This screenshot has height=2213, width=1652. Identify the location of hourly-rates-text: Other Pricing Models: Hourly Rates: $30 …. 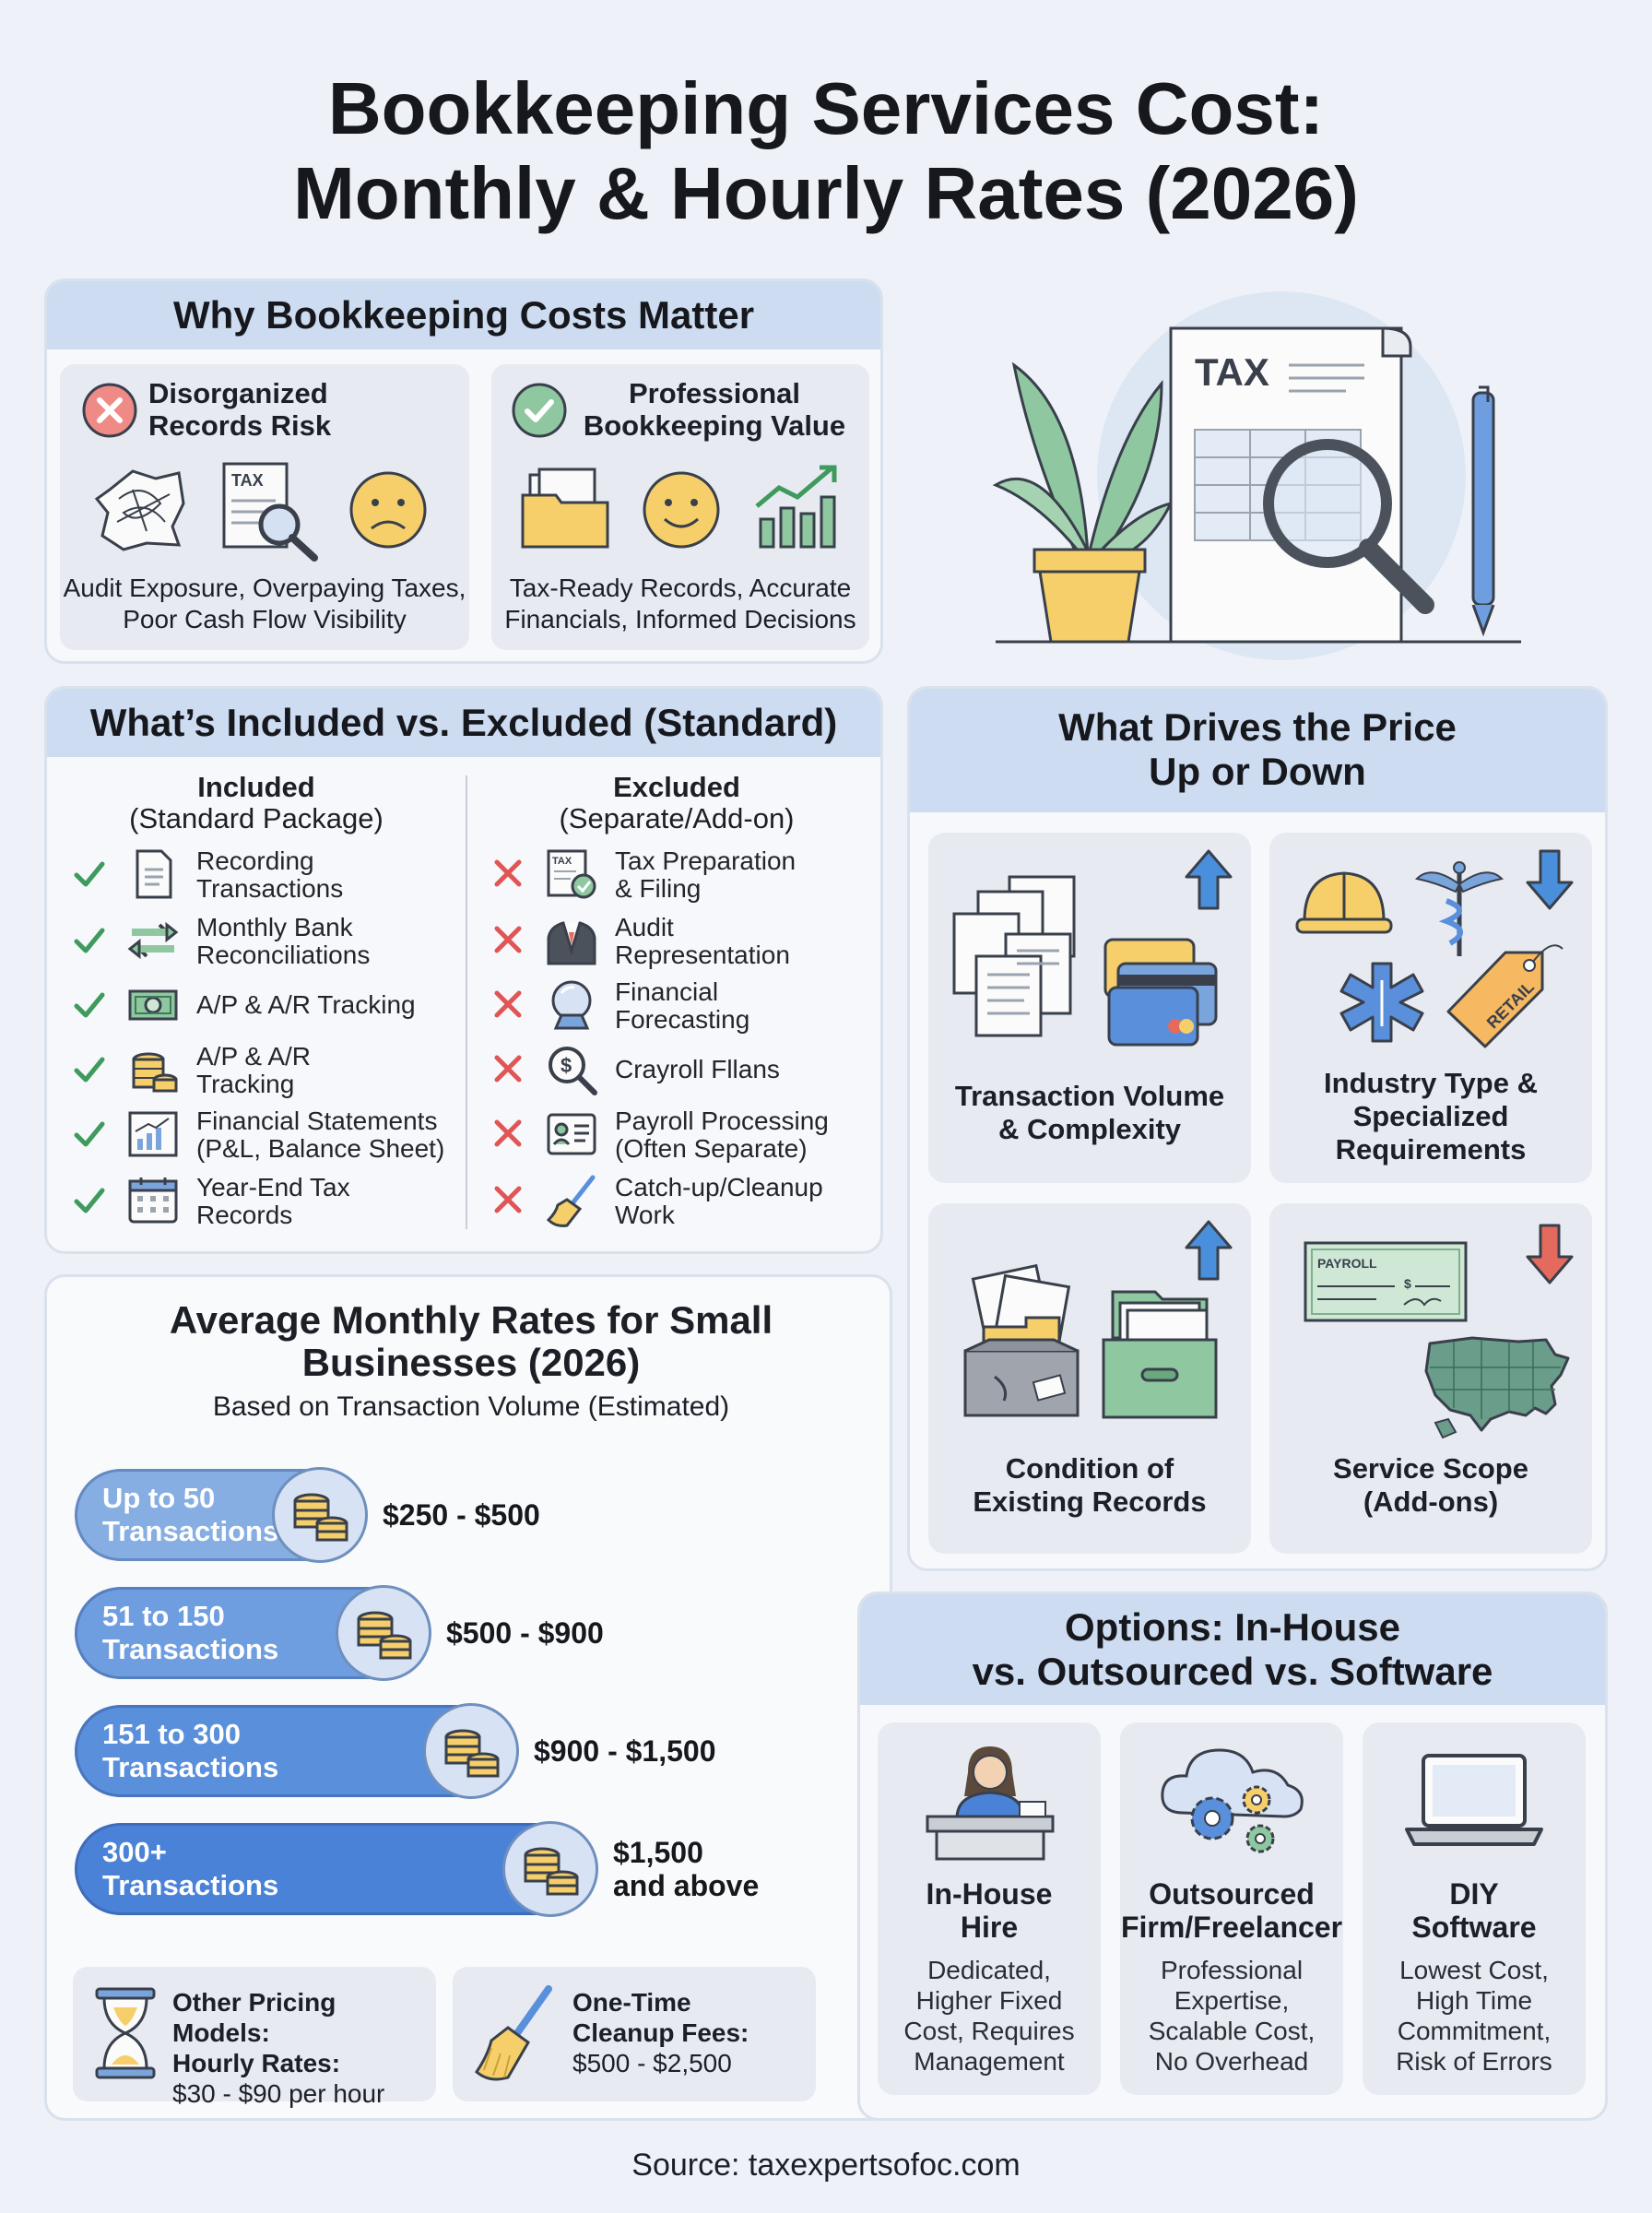
(278, 2048).